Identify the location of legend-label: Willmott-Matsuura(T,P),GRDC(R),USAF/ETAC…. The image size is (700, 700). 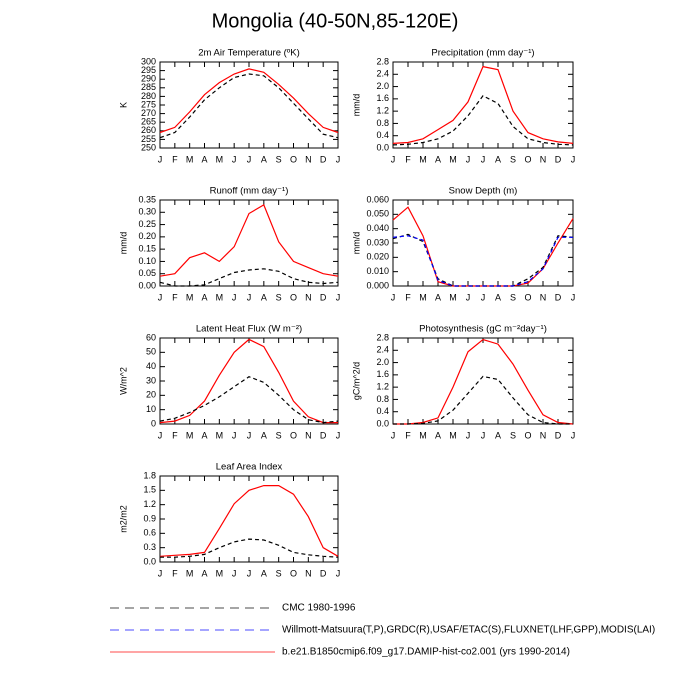
(468, 630).